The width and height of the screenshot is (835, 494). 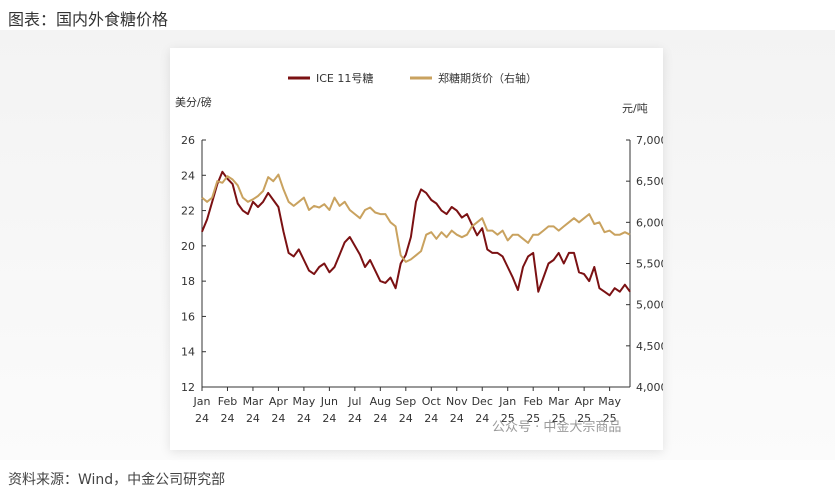 What do you see at coordinates (557, 427) in the screenshot?
I see `watermark: 公众号 · 中金大宗商品` at bounding box center [557, 427].